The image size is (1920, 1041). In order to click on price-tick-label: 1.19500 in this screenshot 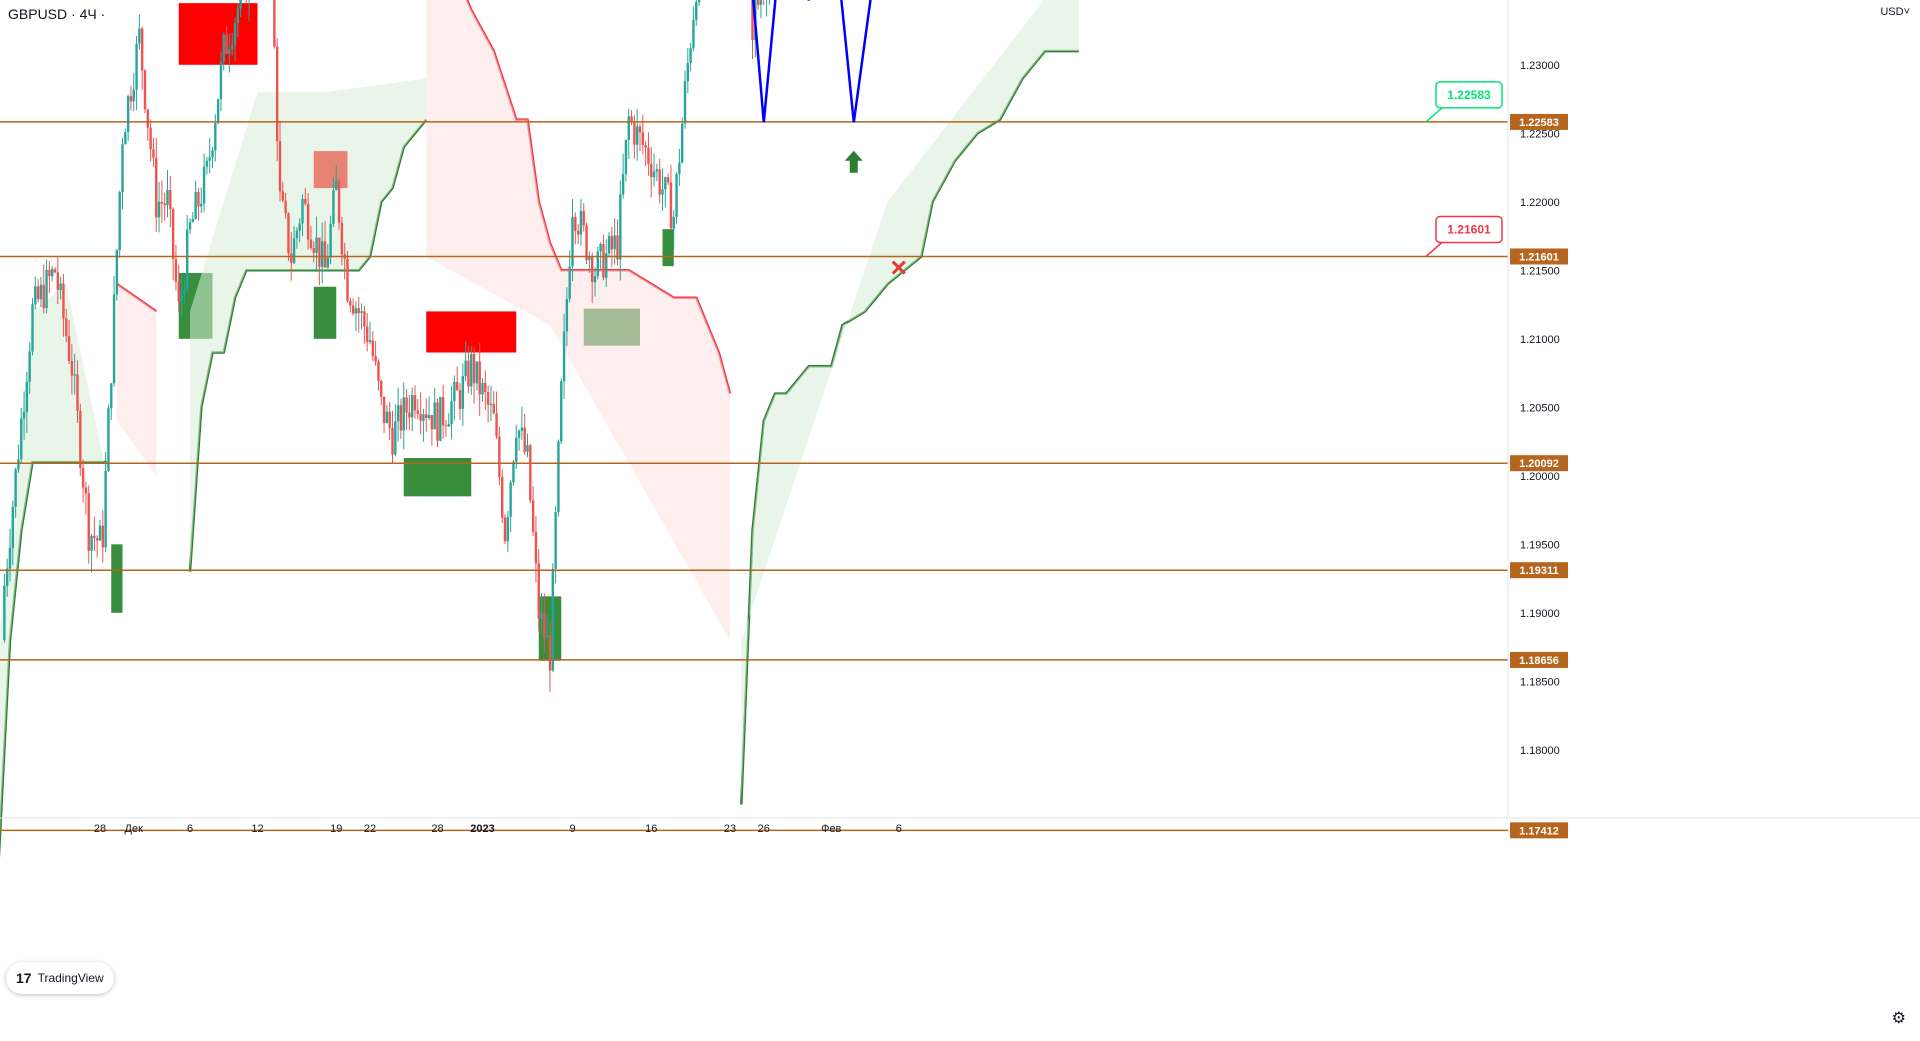, I will do `click(1540, 545)`.